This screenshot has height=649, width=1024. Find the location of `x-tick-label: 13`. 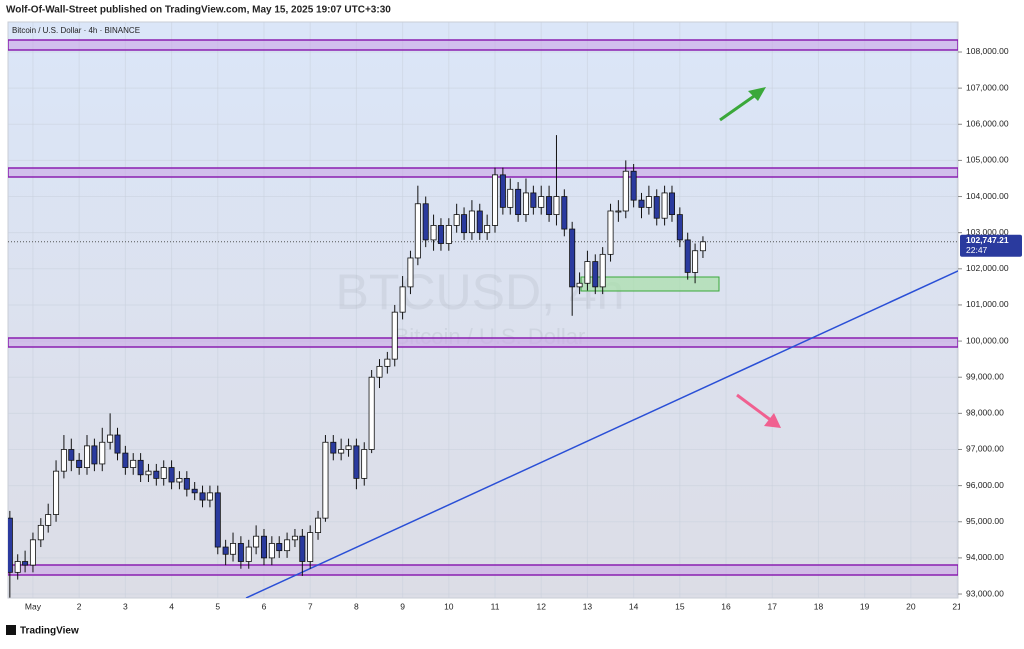

x-tick-label: 13 is located at coordinates (588, 606).